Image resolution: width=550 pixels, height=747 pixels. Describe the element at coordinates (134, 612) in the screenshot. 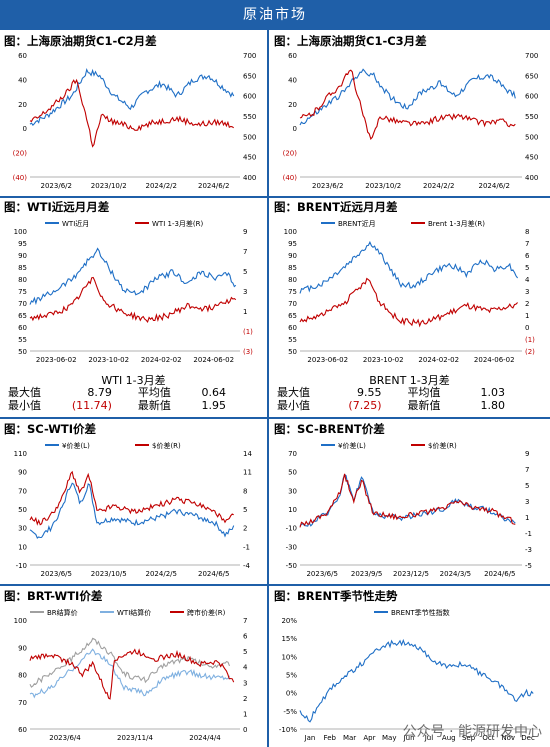

I see `legend-label: WTI结算价` at that location.